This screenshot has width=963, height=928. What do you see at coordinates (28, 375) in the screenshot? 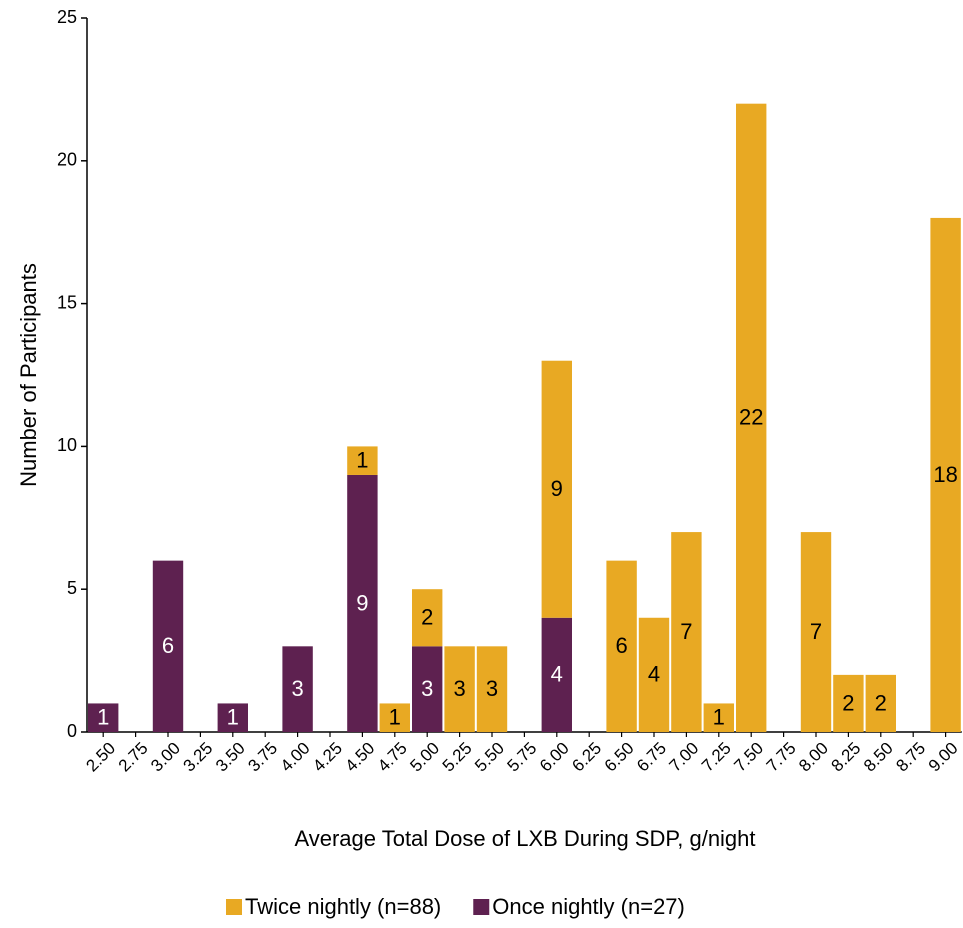
I see `y-axis-label: Number of Participants` at bounding box center [28, 375].